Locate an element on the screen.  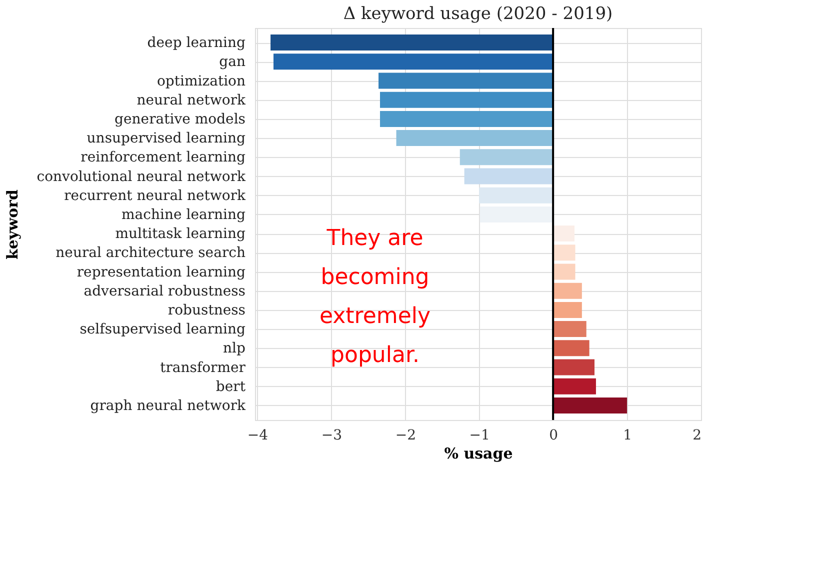
x-tick-label: 2 is located at coordinates (697, 436).